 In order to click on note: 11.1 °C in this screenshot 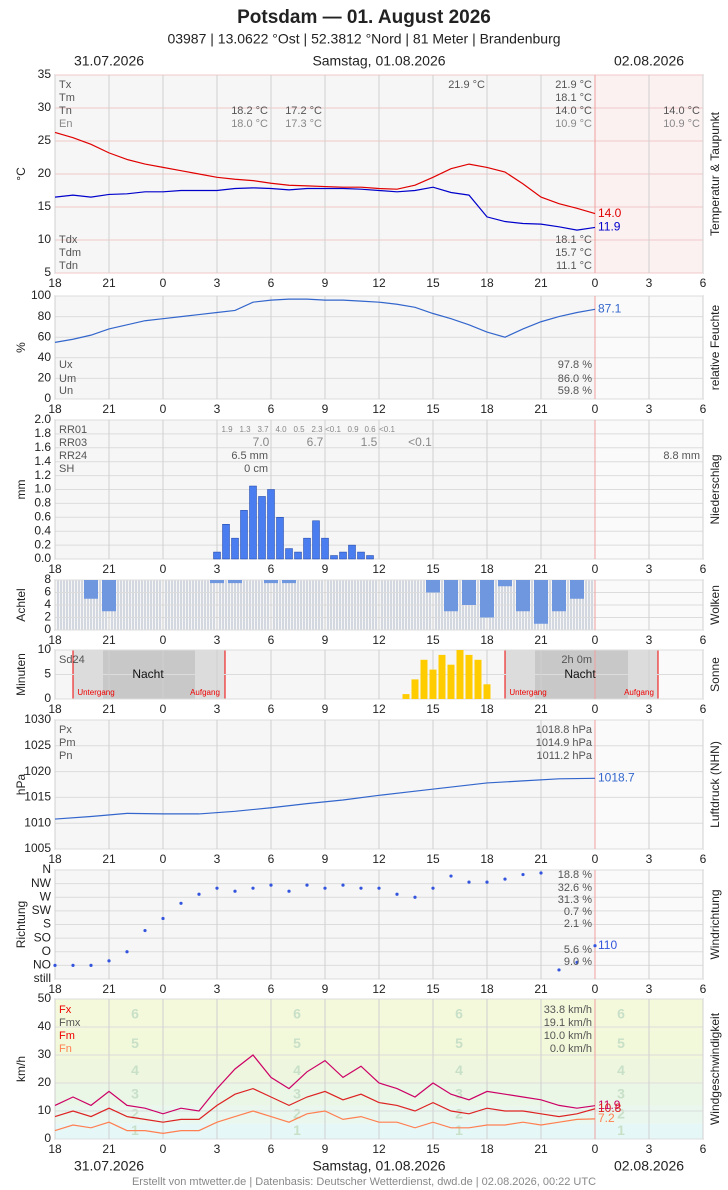, I will do `click(574, 266)`.